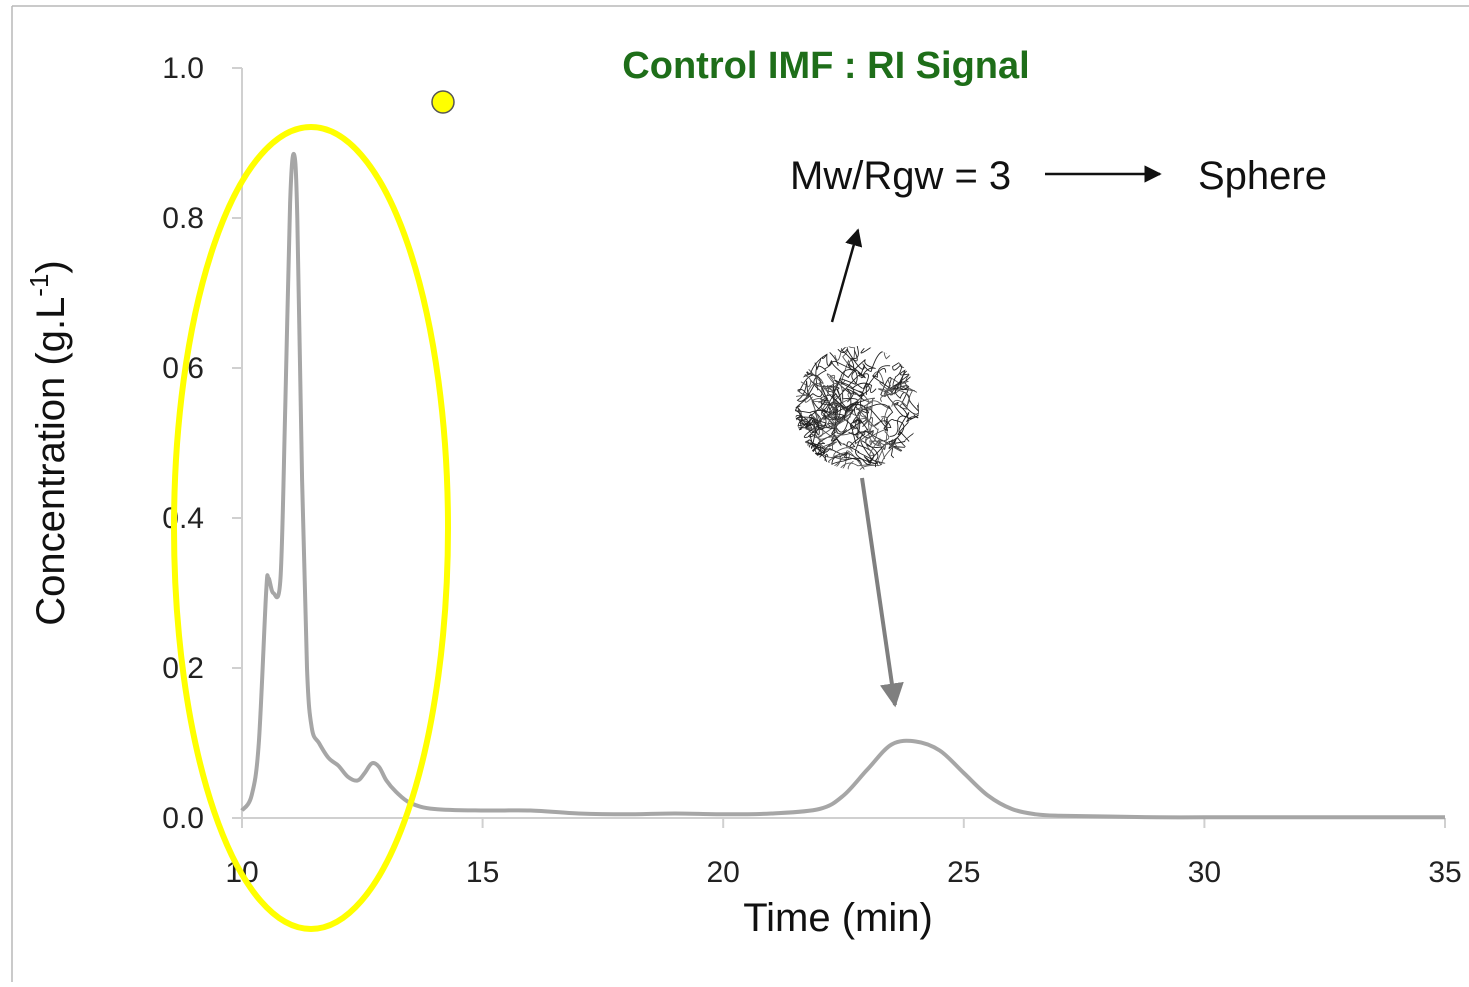 This screenshot has width=1469, height=987. Describe the element at coordinates (838, 918) in the screenshot. I see `x-axis-title: Time (min)` at that location.